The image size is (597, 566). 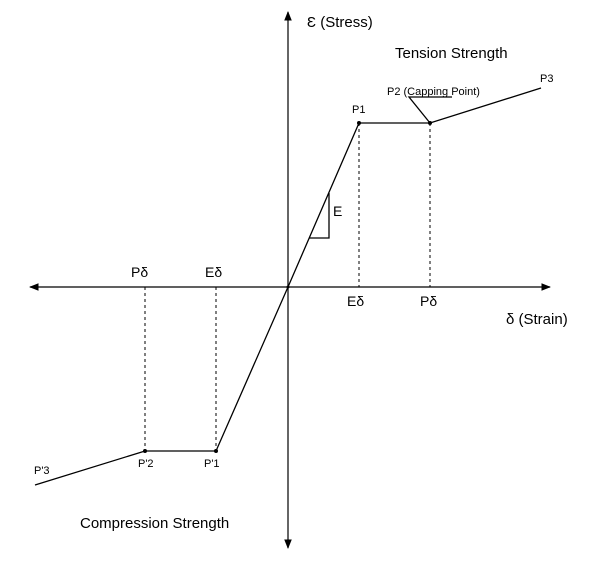 I want to click on label-p3-neg: P'3, so click(x=42, y=471).